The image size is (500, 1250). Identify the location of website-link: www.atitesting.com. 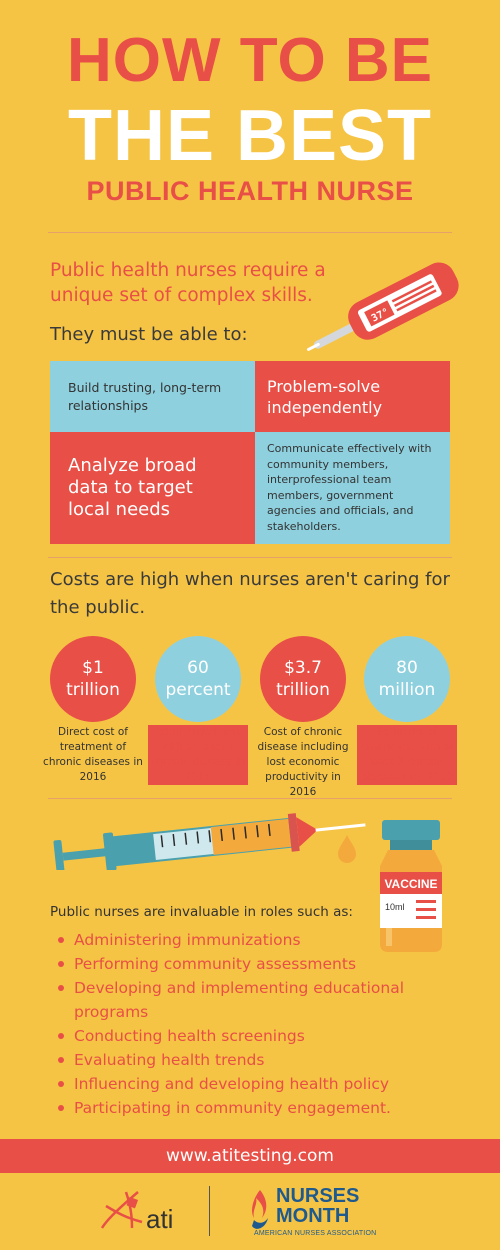
(249, 1156).